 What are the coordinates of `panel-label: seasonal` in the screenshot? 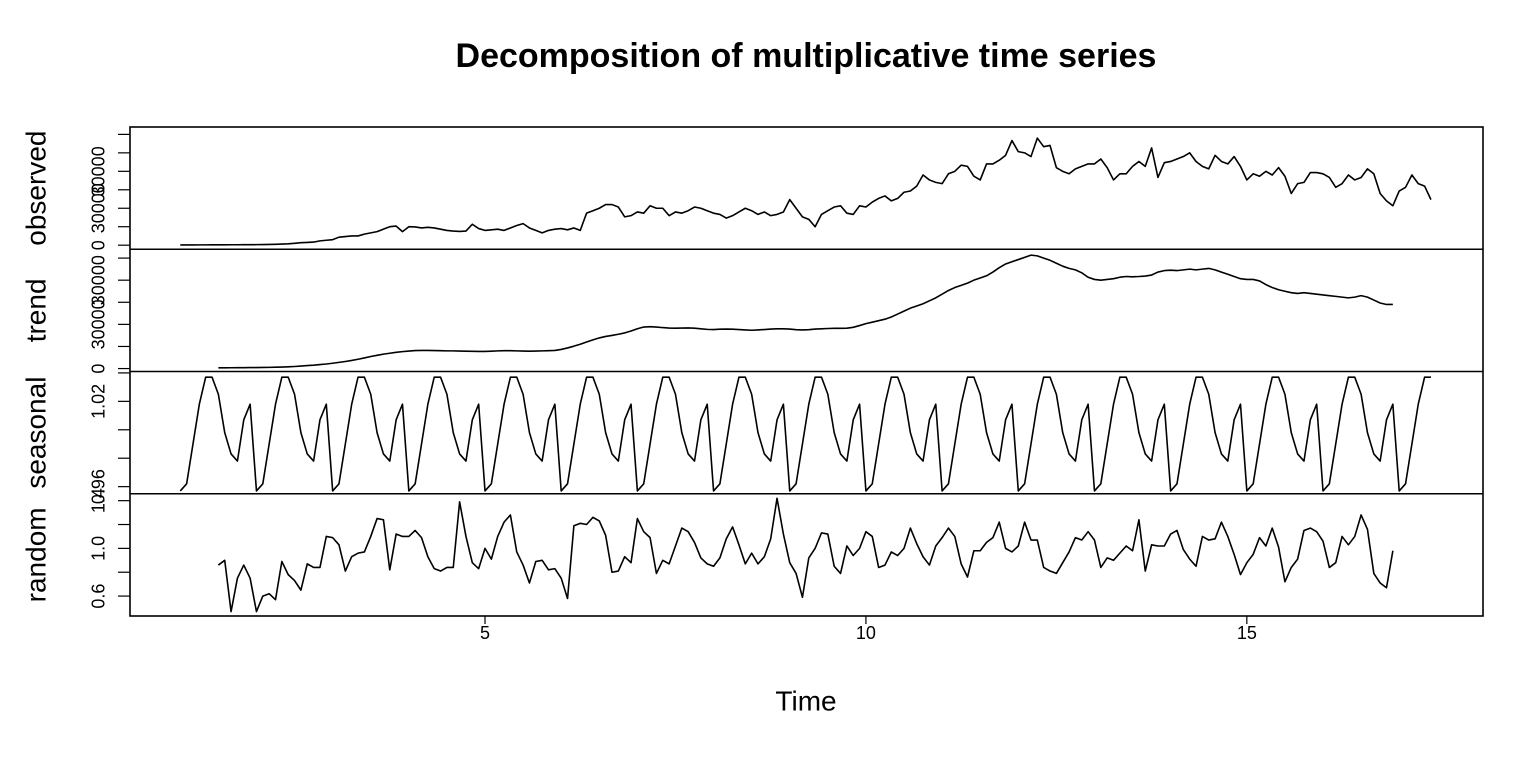 It's located at (35, 433).